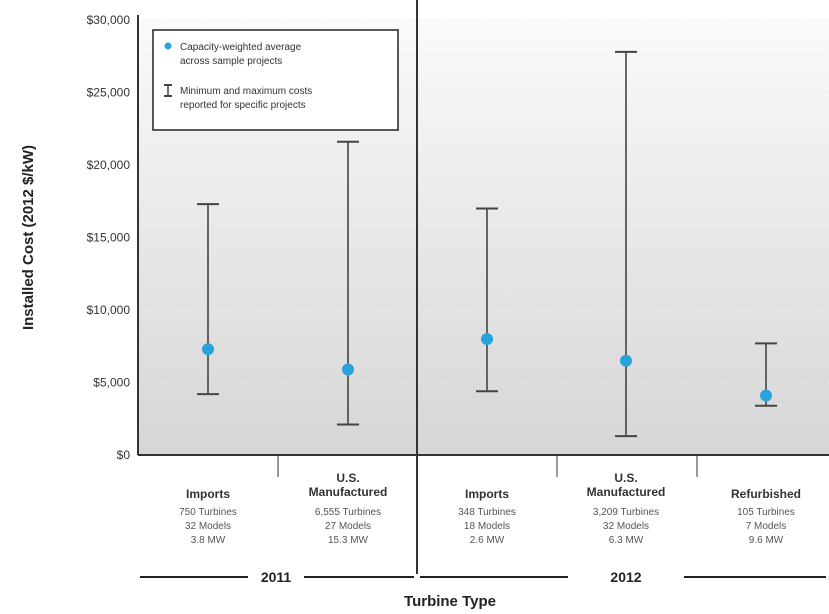  I want to click on legend-entry-text: across sample projects, so click(231, 61).